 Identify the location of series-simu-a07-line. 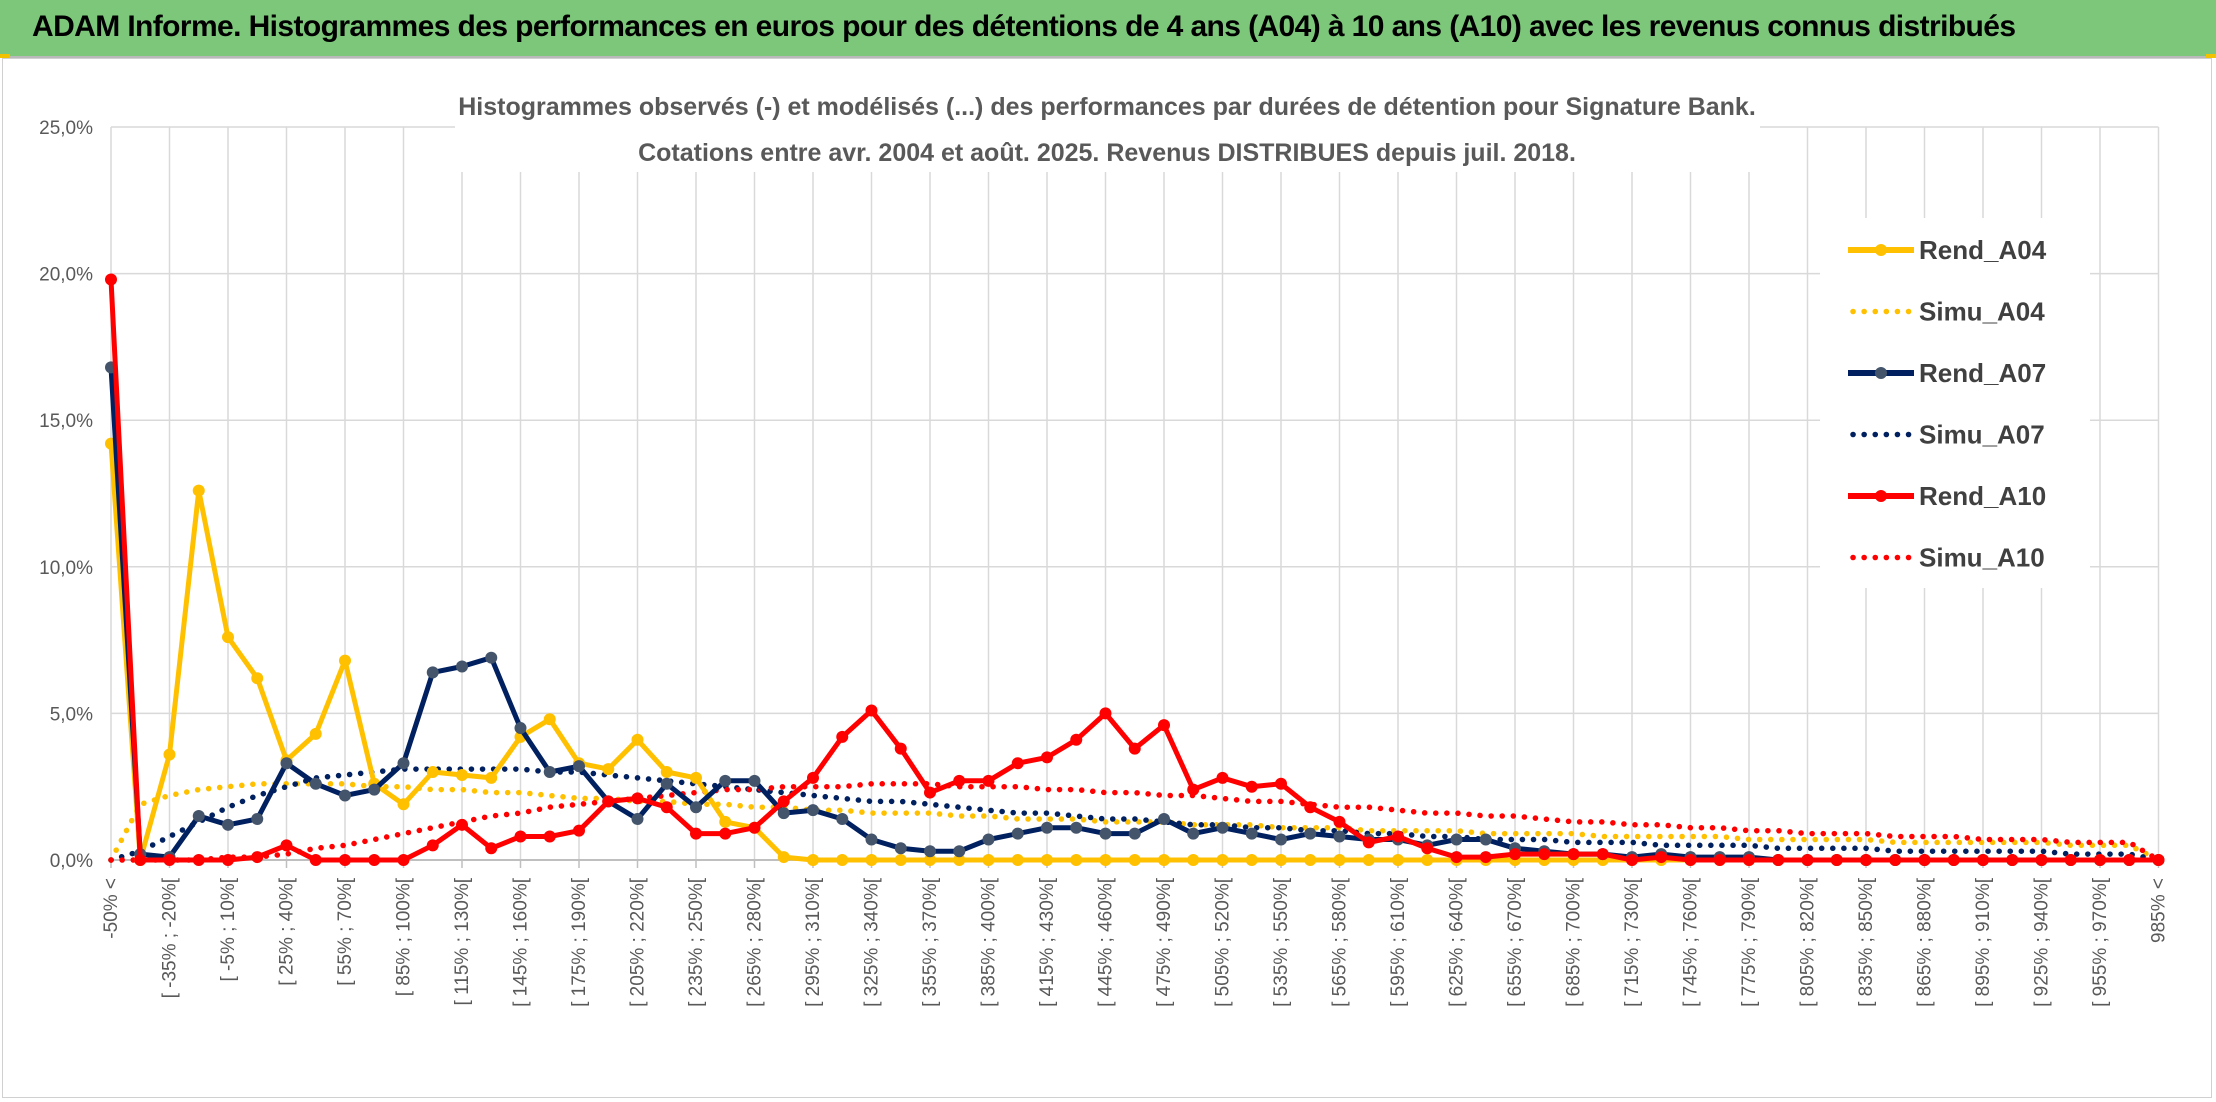
(1135, 814).